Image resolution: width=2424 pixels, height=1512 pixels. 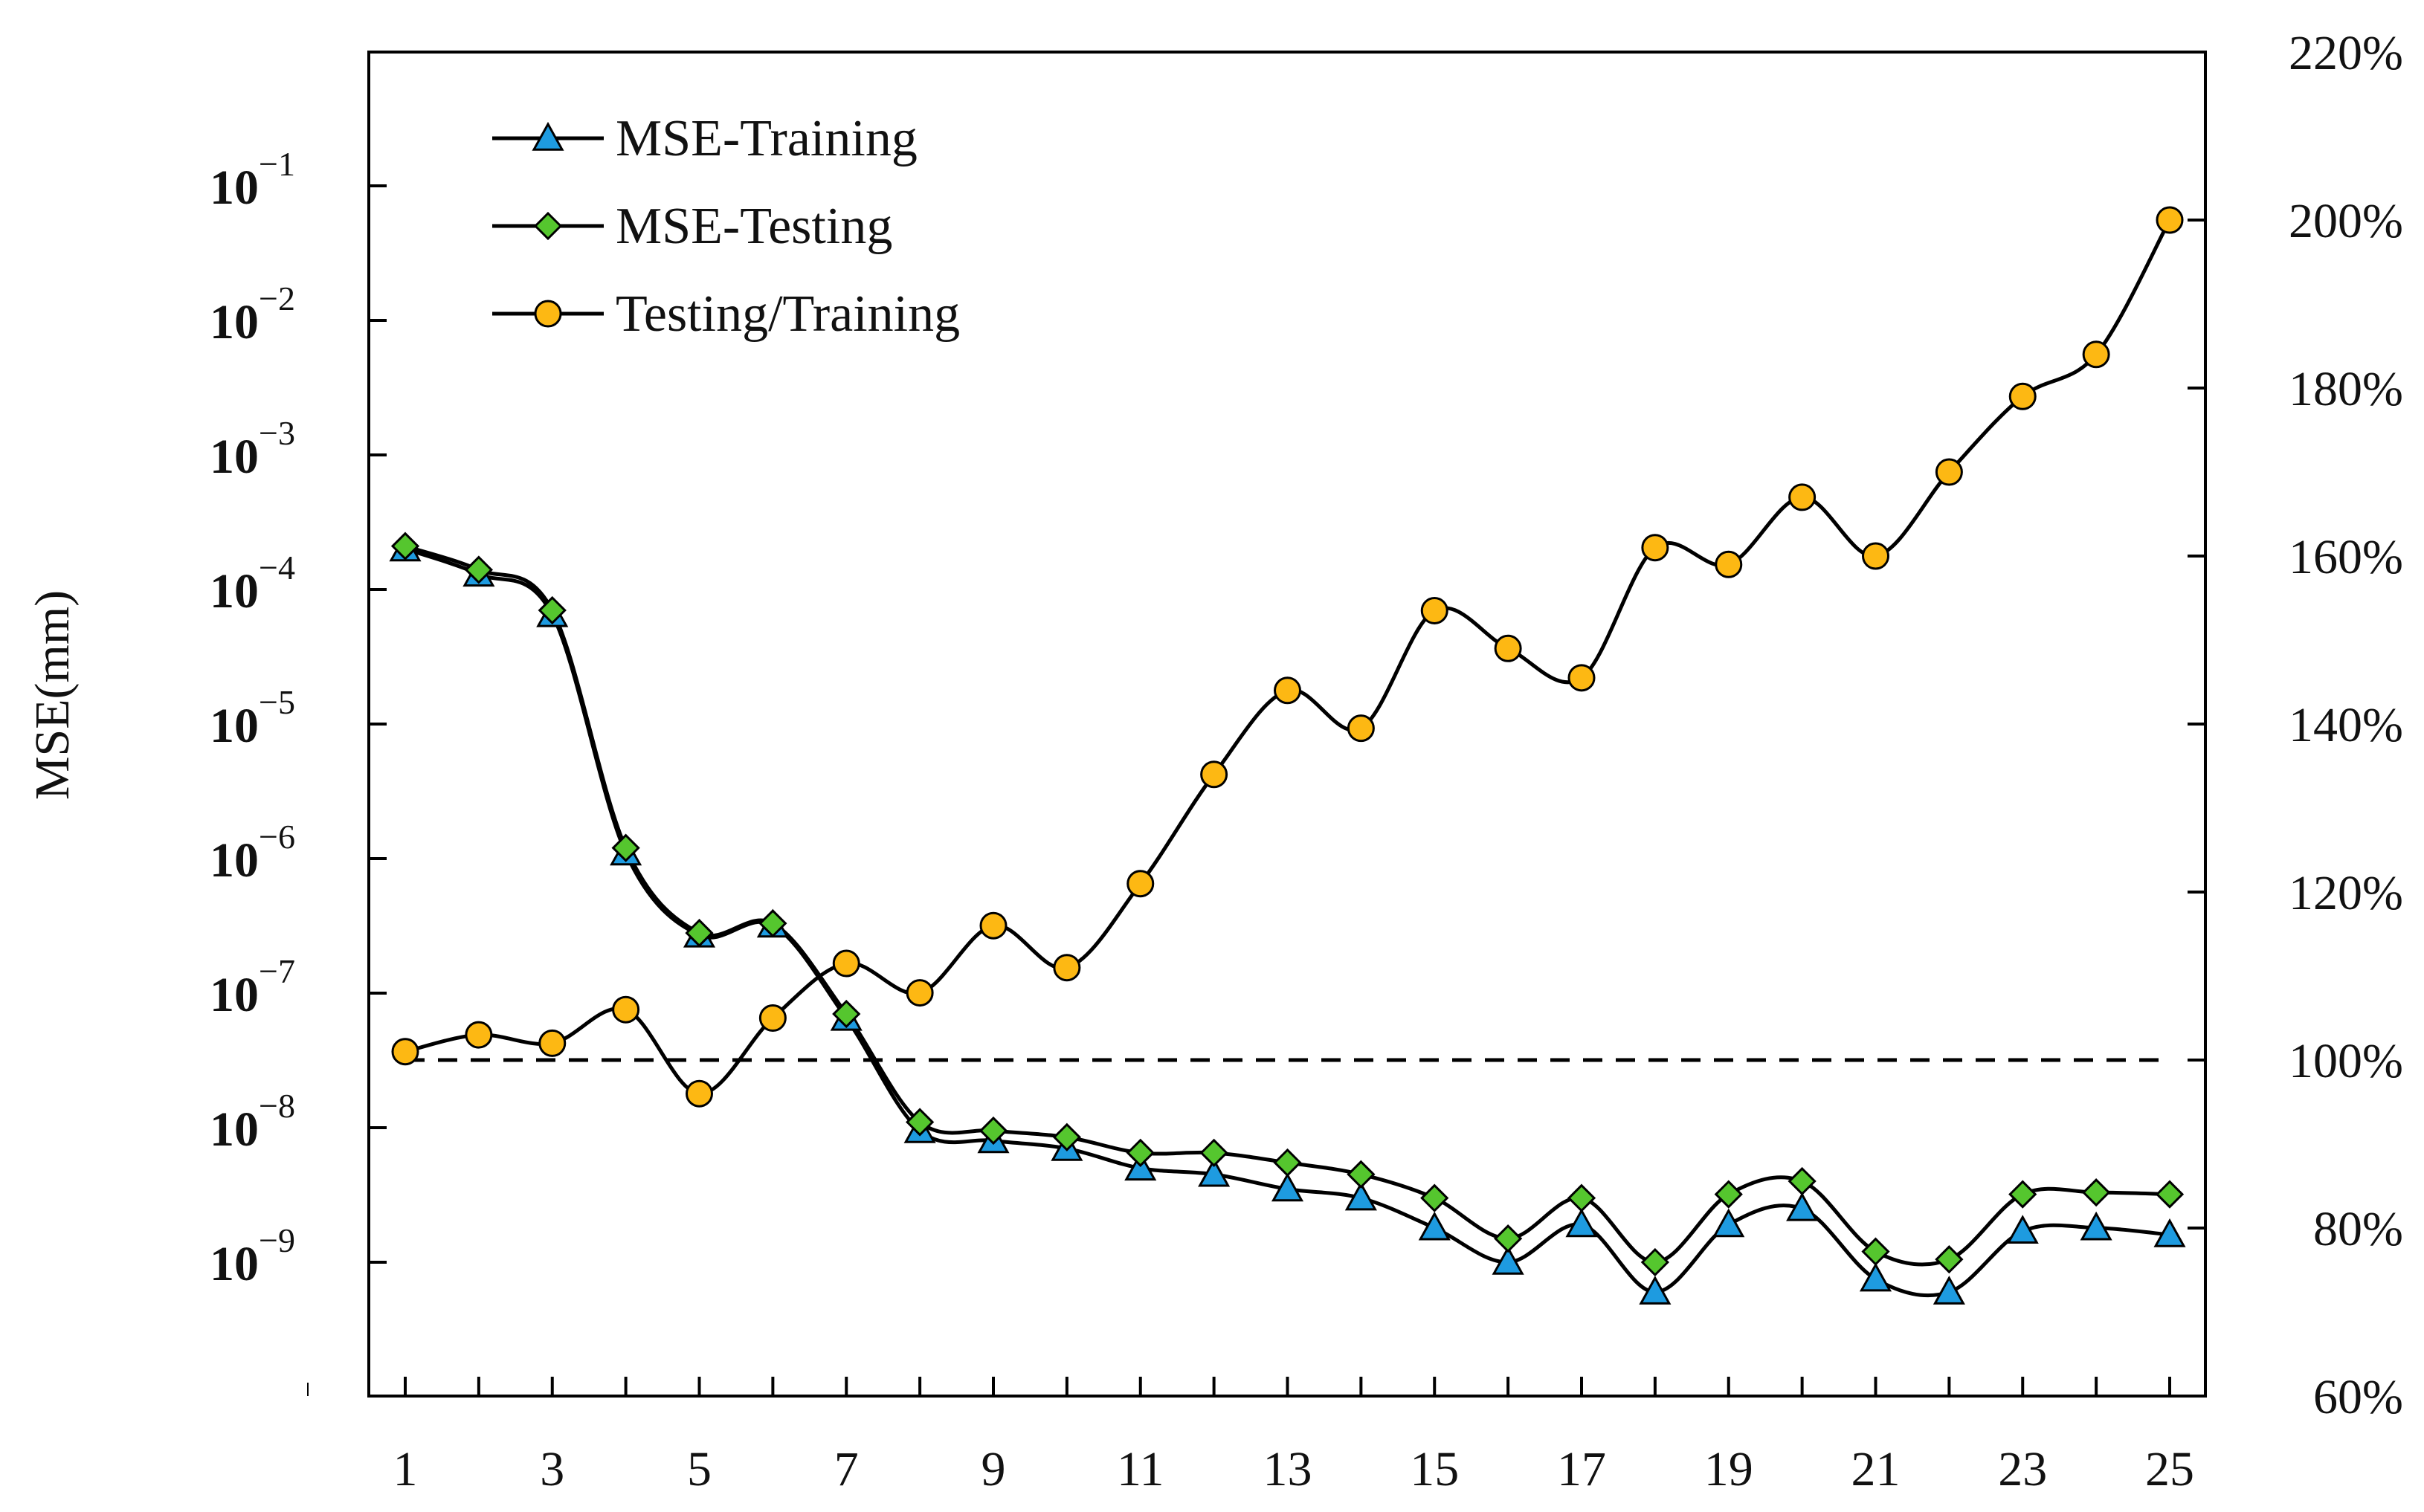 What do you see at coordinates (2346, 893) in the screenshot?
I see `y2-tick-label: 120%` at bounding box center [2346, 893].